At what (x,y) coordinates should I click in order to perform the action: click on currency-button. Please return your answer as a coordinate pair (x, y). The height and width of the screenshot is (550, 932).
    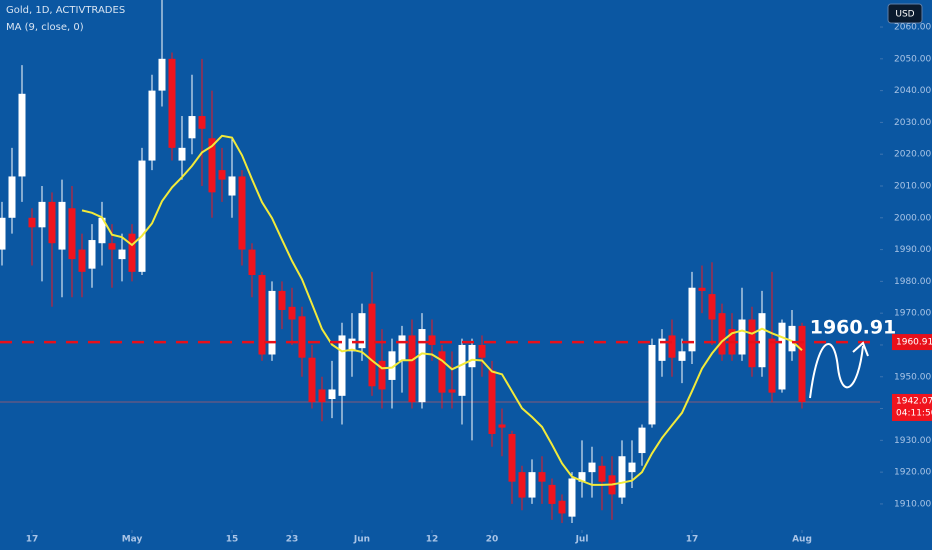
    Looking at the image, I should click on (905, 13).